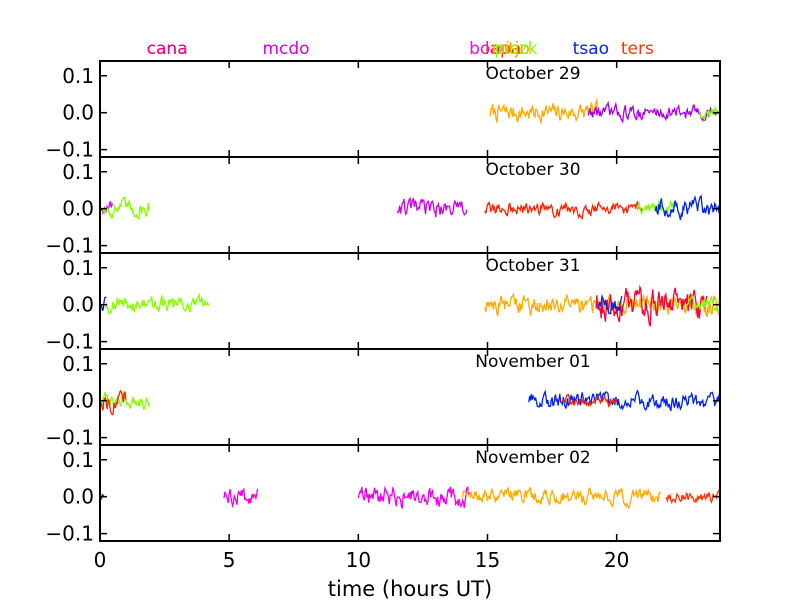 This screenshot has height=600, width=800. I want to click on panel-title: November 02, so click(532, 458).